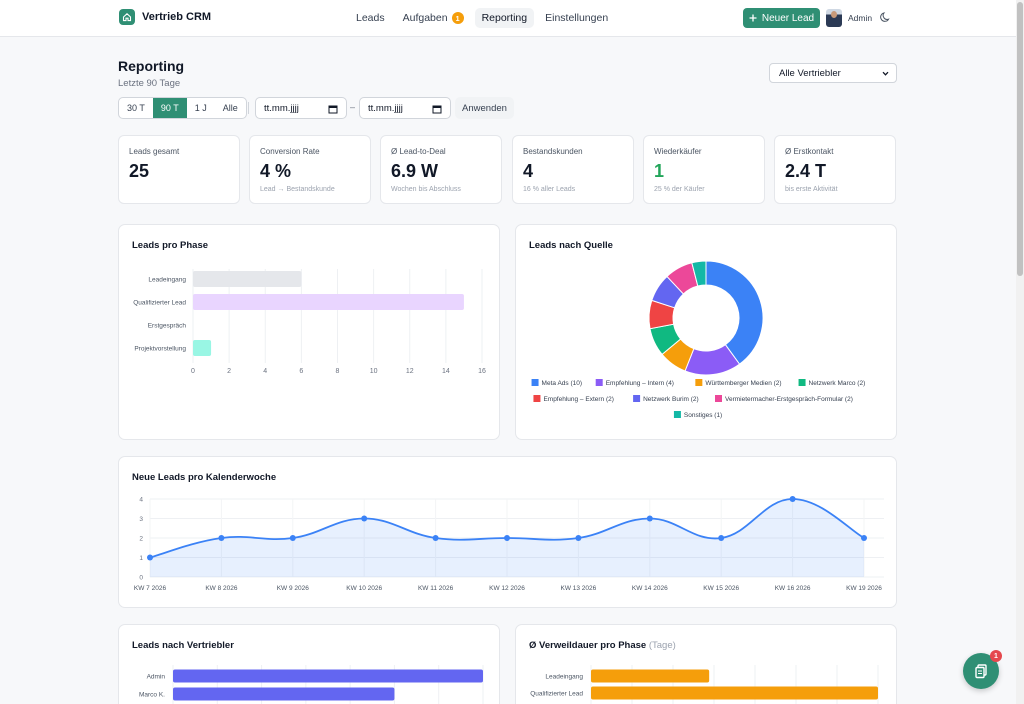 Image resolution: width=1024 pixels, height=704 pixels. What do you see at coordinates (678, 151) in the screenshot?
I see `kpi-label: Wiederkäufer` at bounding box center [678, 151].